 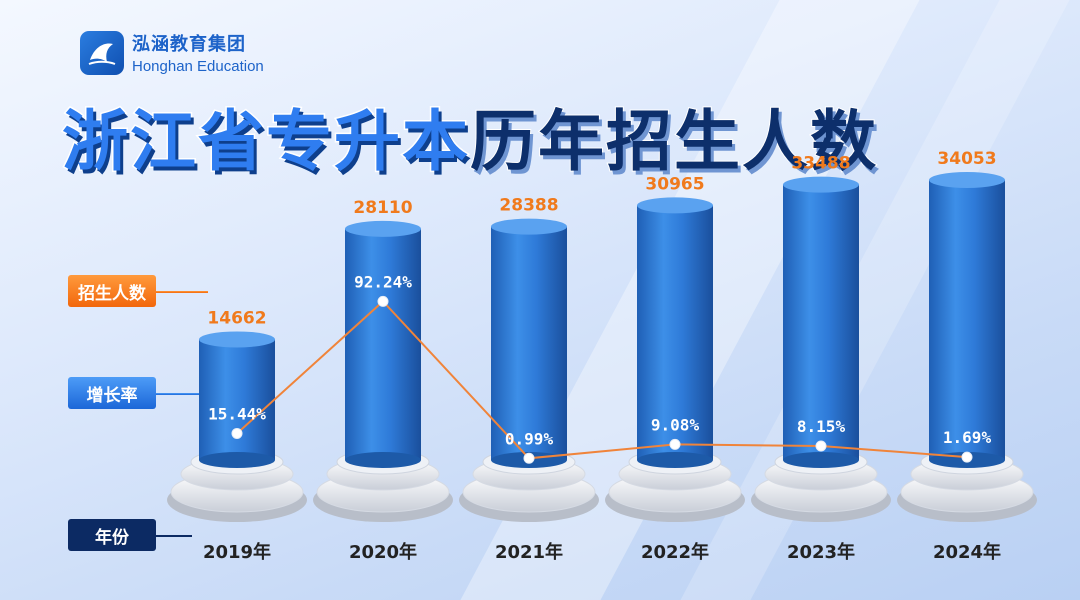 I want to click on legend-enrollment: 招生人数, so click(x=112, y=291).